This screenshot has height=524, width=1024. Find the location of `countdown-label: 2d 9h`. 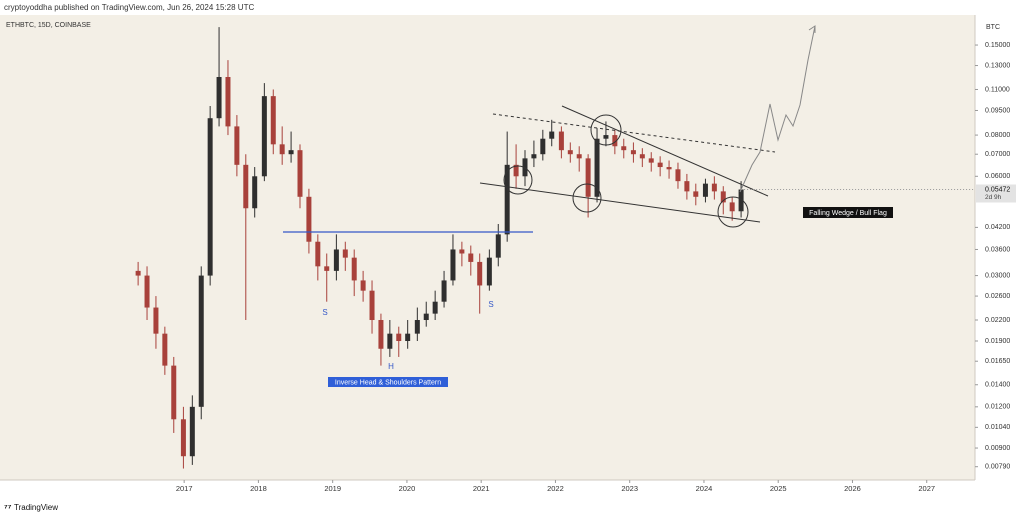

countdown-label: 2d 9h is located at coordinates (993, 197).